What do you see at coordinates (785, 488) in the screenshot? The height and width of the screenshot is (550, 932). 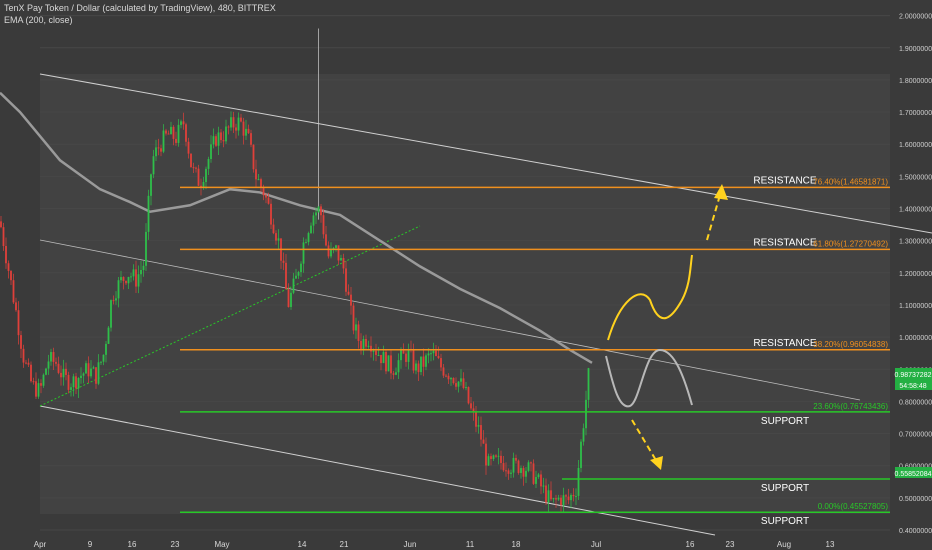 I see `support-label: SUPPORT` at bounding box center [785, 488].